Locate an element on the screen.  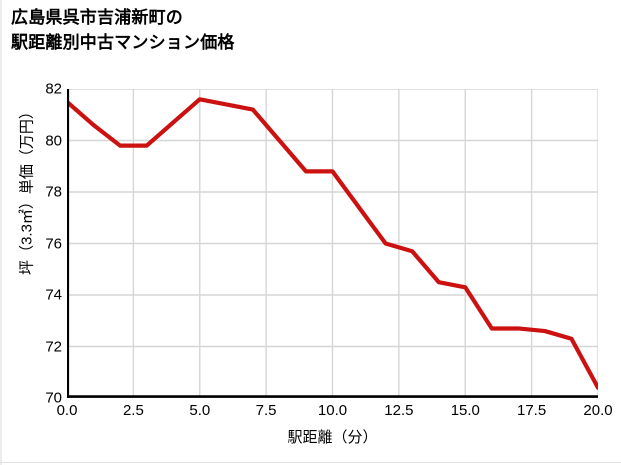
x-axis-tick-labels: 0.0 2.5 5.0 7.5 10.0 12.5 15.0 17.5 20.0 is located at coordinates (335, 412).